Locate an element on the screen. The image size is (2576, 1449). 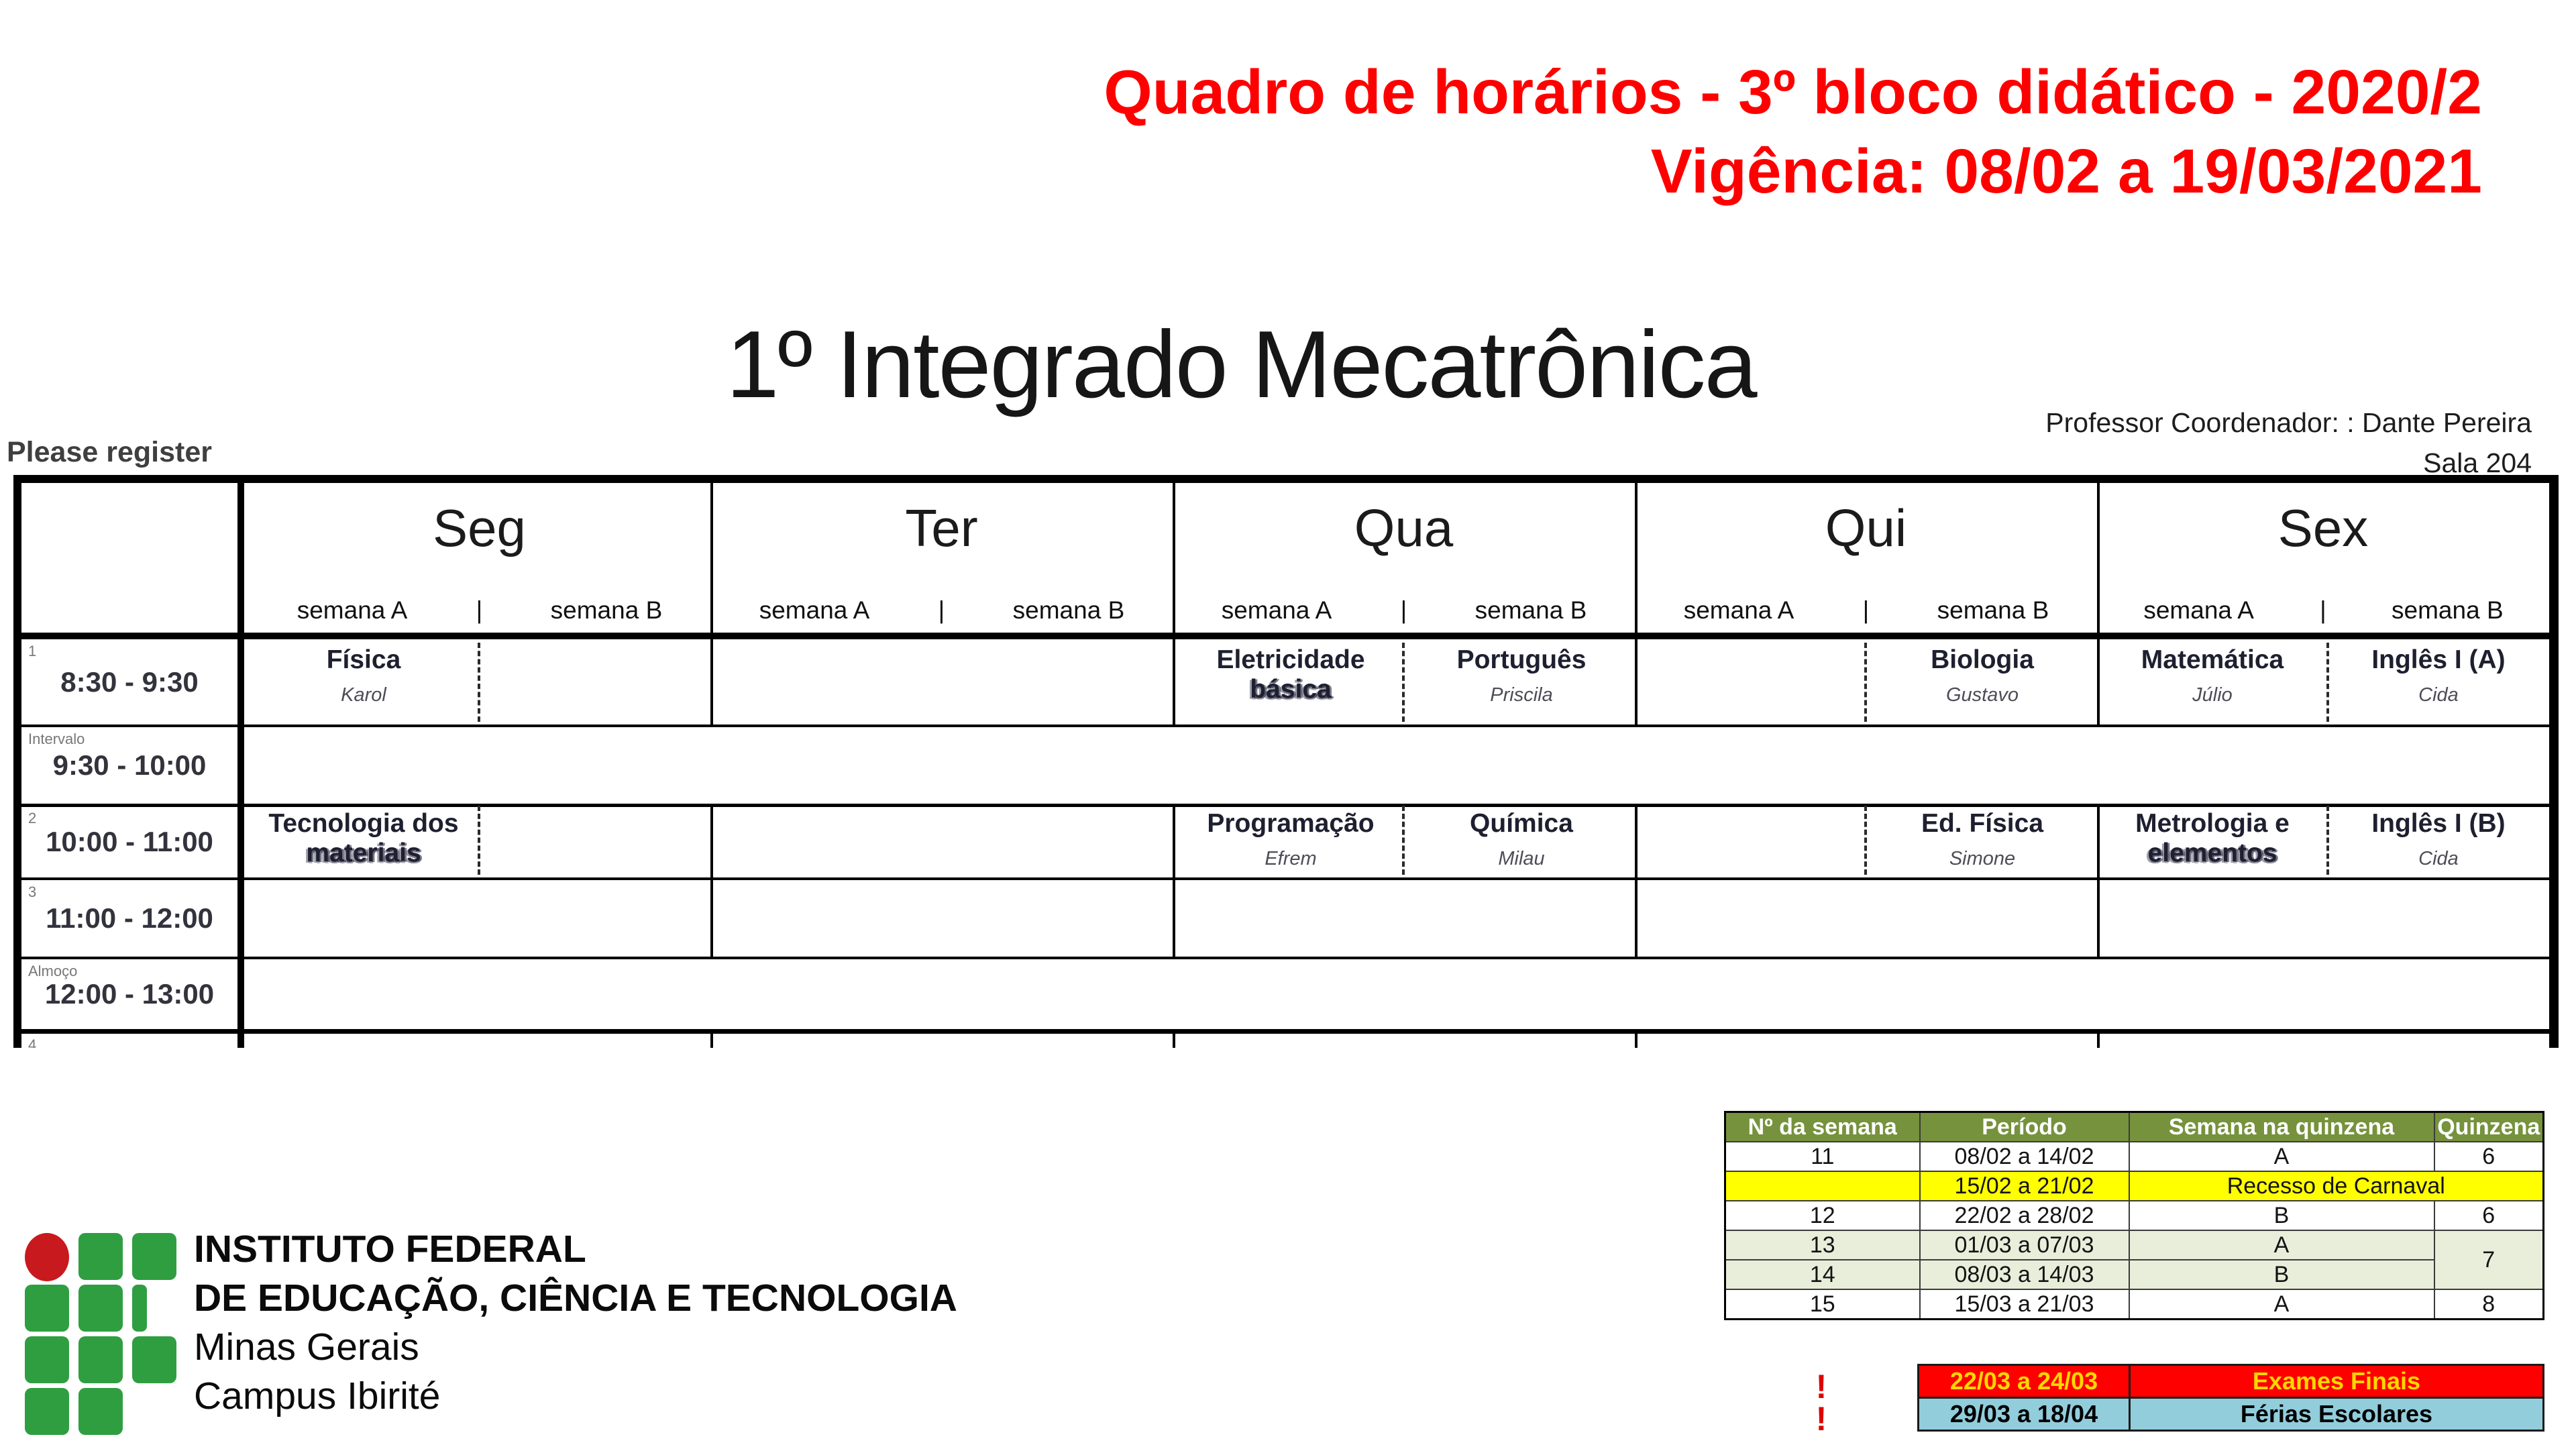
lesson-sex-b-ingles-a: Inglês I (A) Cida is located at coordinates (2438, 682).